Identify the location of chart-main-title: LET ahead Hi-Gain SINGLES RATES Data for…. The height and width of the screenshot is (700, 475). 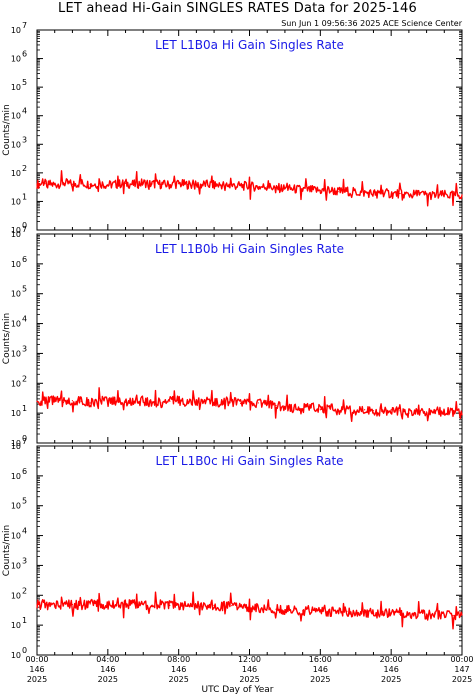
(237, 8).